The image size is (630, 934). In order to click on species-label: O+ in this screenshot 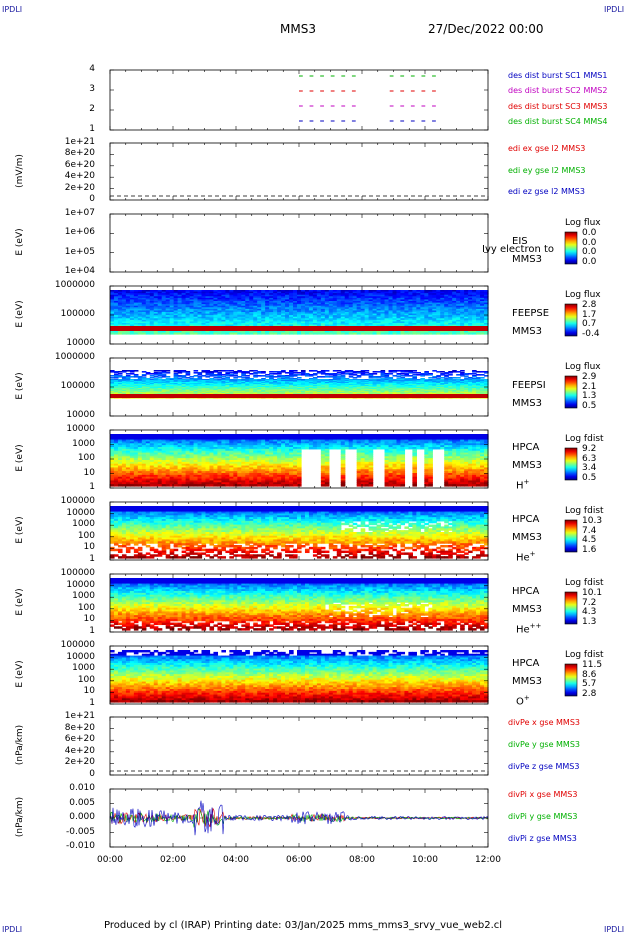, I will do `click(523, 701)`.